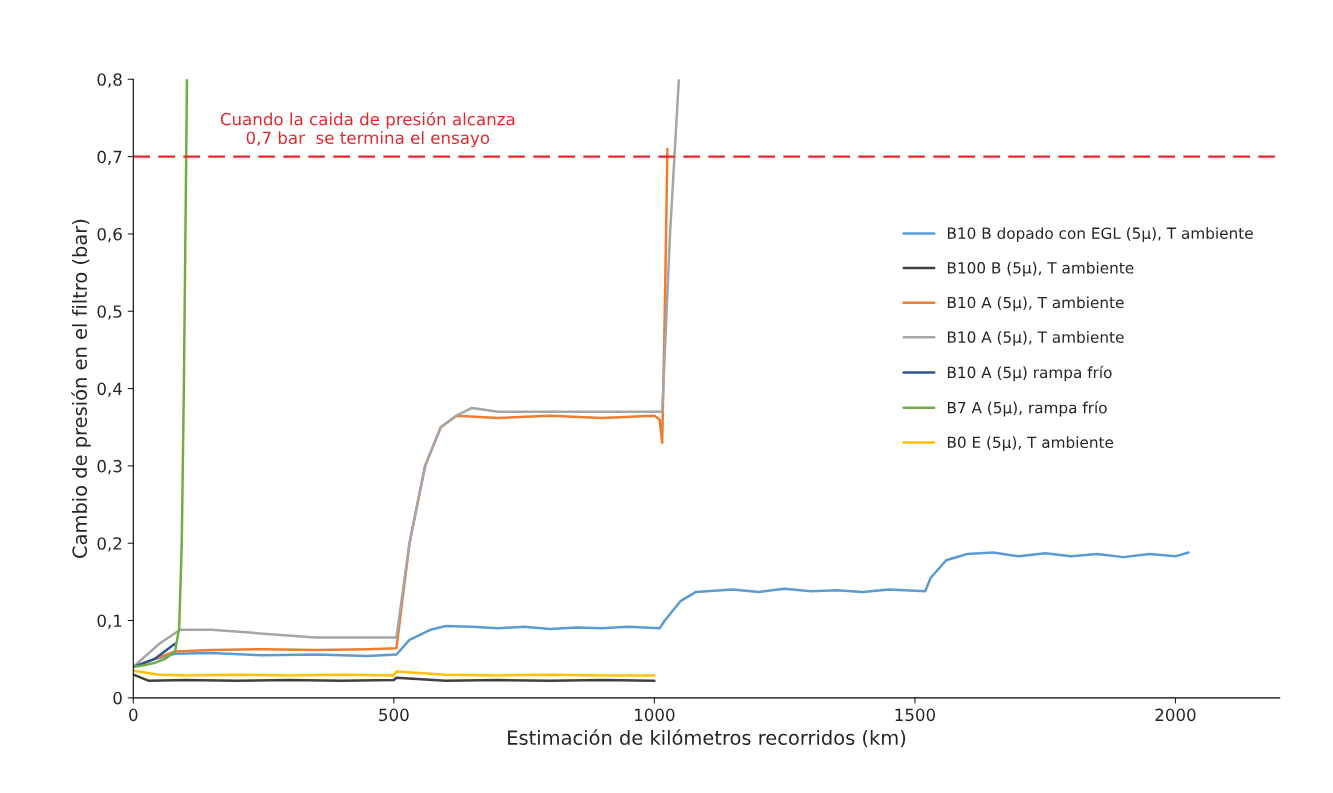  I want to click on x-axis-title: Estimación de kilómetros recorridos (km), so click(707, 738).